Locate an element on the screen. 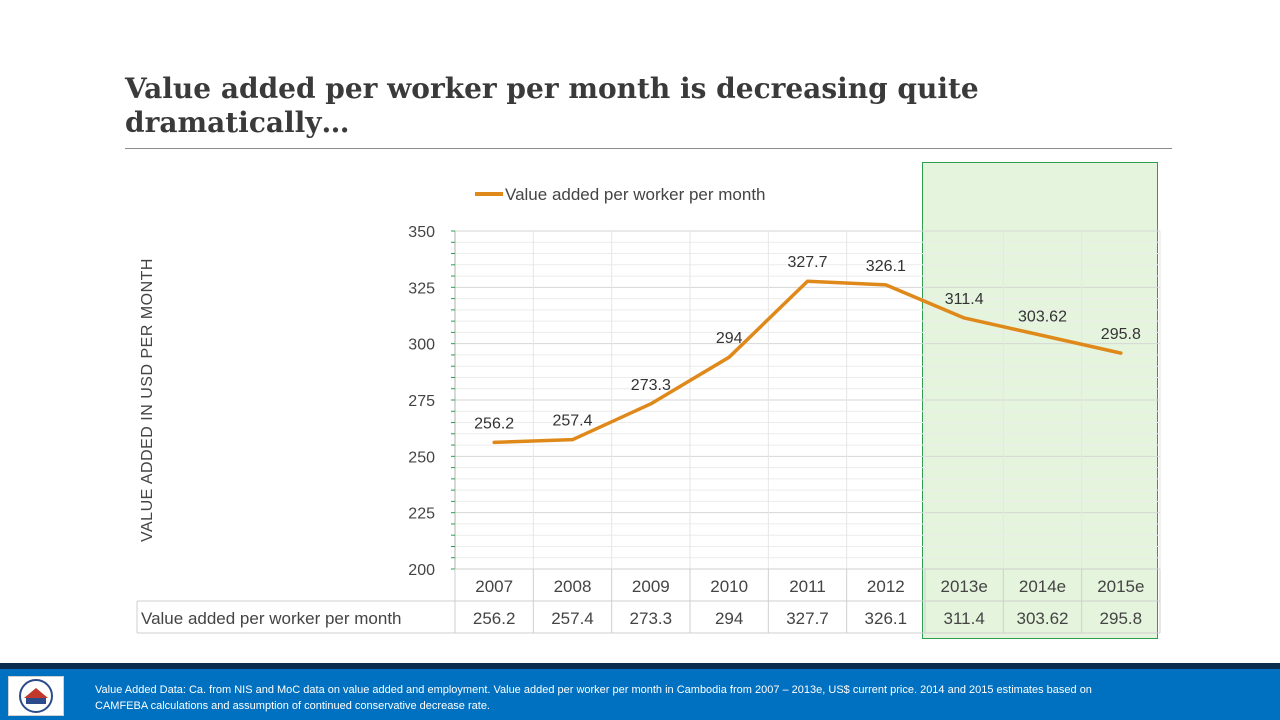 The height and width of the screenshot is (720, 1280). x-tick-label: 2012 is located at coordinates (886, 586).